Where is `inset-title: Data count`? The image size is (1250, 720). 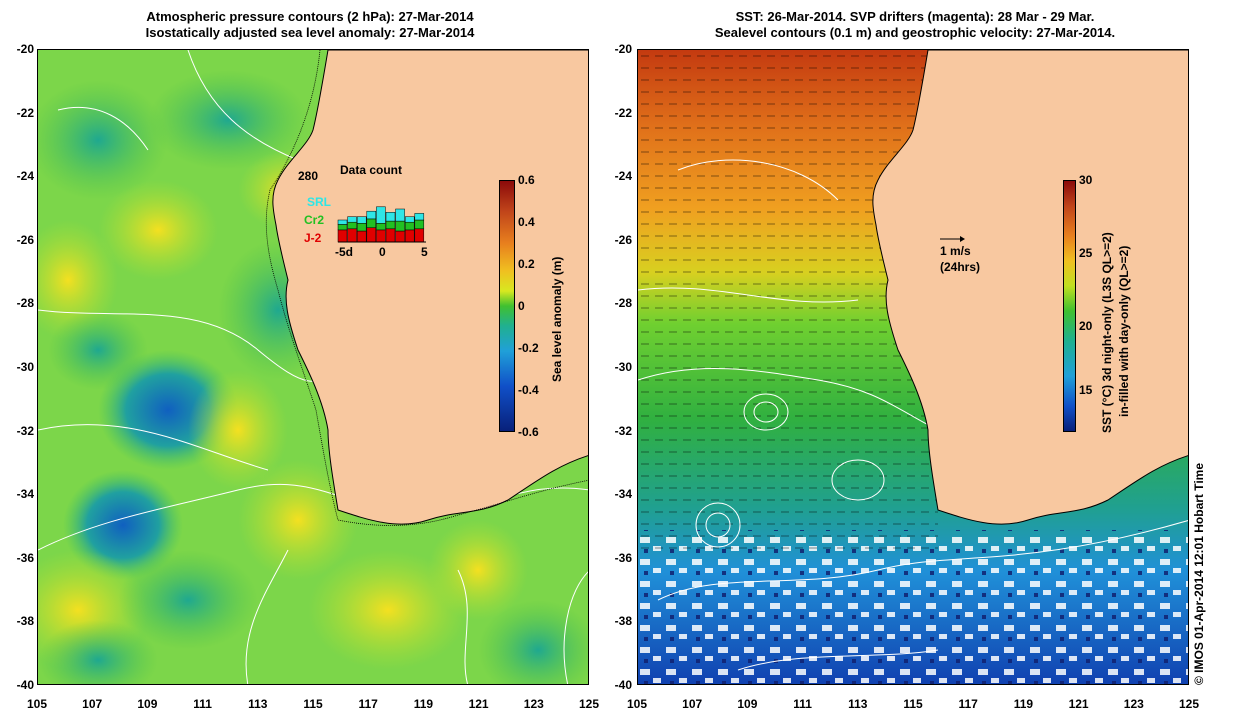 inset-title: Data count is located at coordinates (371, 170).